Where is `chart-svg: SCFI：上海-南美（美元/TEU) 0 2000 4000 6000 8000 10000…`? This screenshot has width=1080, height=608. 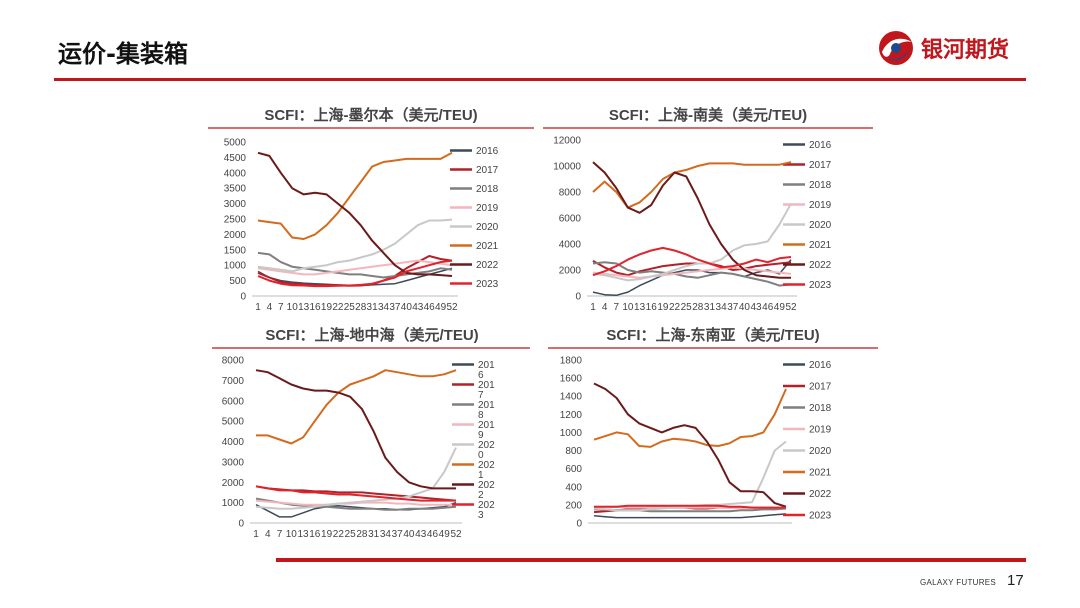 chart-svg: SCFI：上海-南美（美元/TEU) 0 2000 4000 6000 8000 10000… is located at coordinates (708, 209).